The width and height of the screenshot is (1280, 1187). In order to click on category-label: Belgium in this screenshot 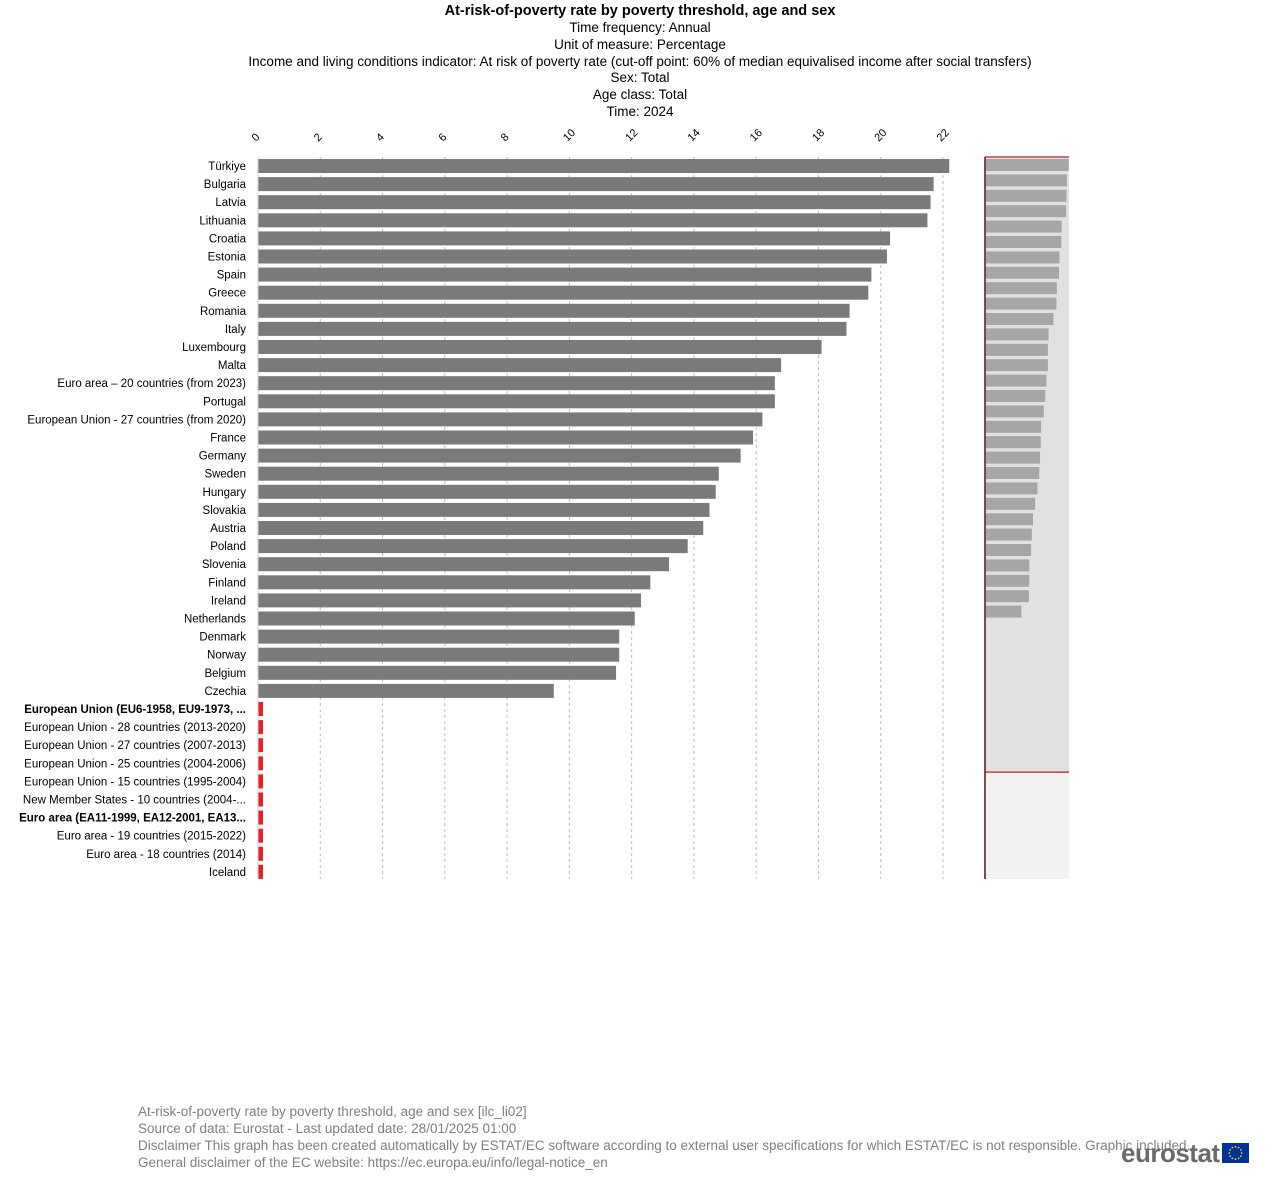, I will do `click(225, 674)`.